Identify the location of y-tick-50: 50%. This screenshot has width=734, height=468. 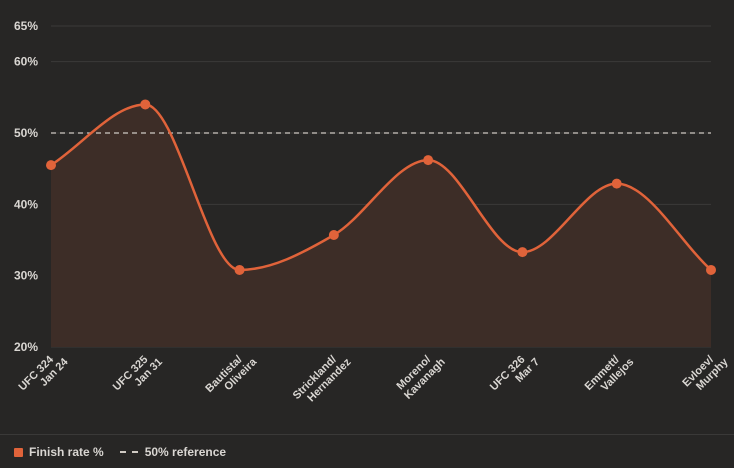
(26, 133).